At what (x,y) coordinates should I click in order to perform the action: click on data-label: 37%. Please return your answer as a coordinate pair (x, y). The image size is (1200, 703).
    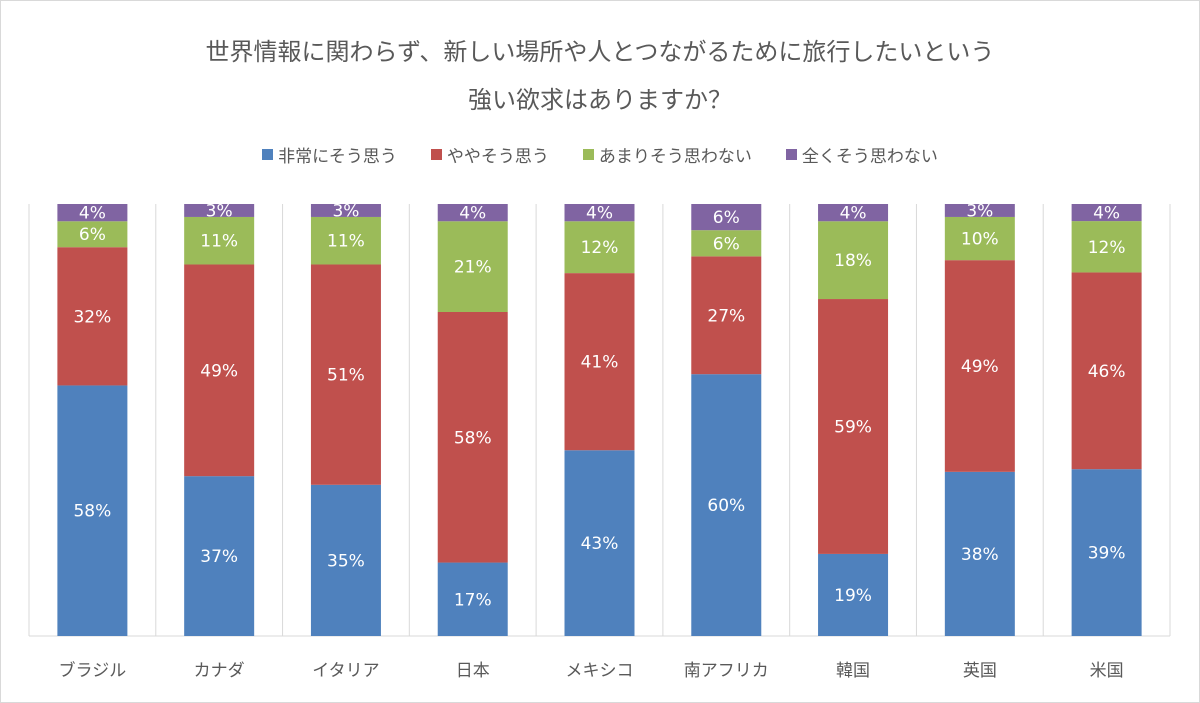
    Looking at the image, I should click on (219, 557).